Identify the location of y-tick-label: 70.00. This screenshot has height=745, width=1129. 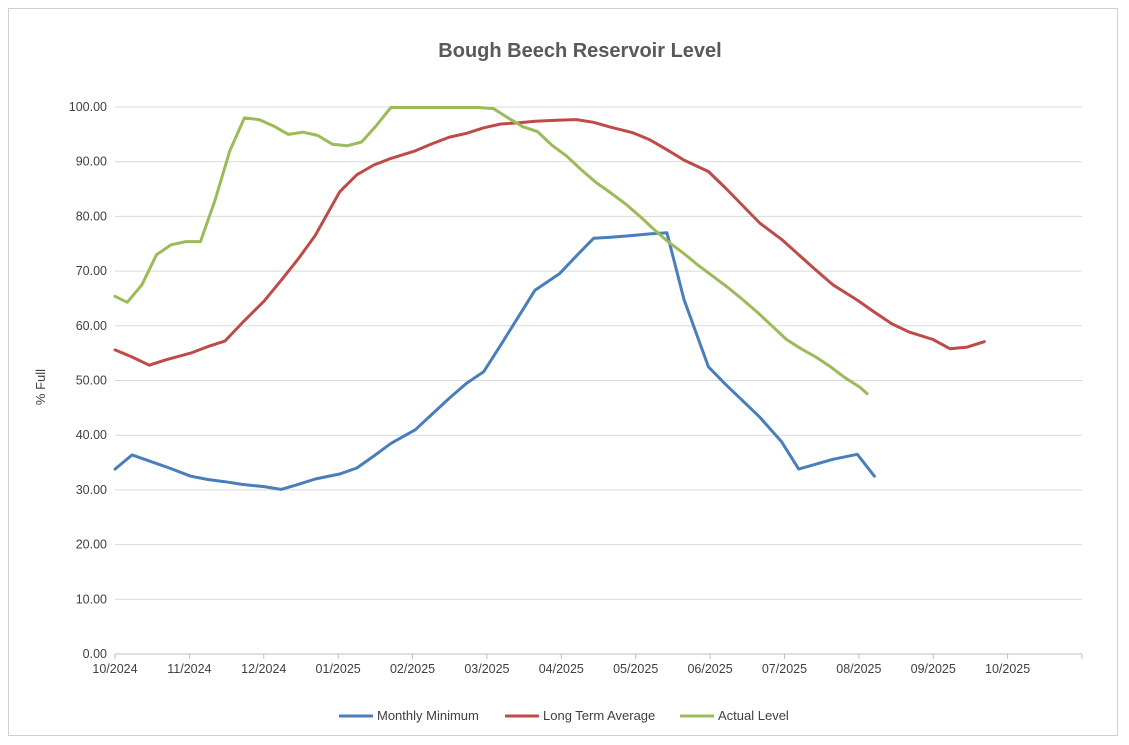
(91, 271).